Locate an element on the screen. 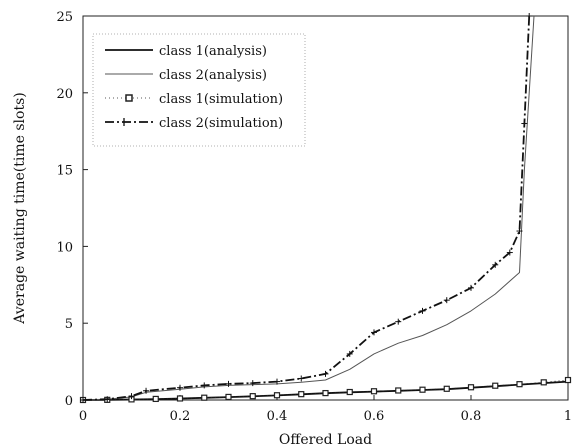 This screenshot has height=448, width=572. x-tick-label: 0.4 is located at coordinates (277, 416).